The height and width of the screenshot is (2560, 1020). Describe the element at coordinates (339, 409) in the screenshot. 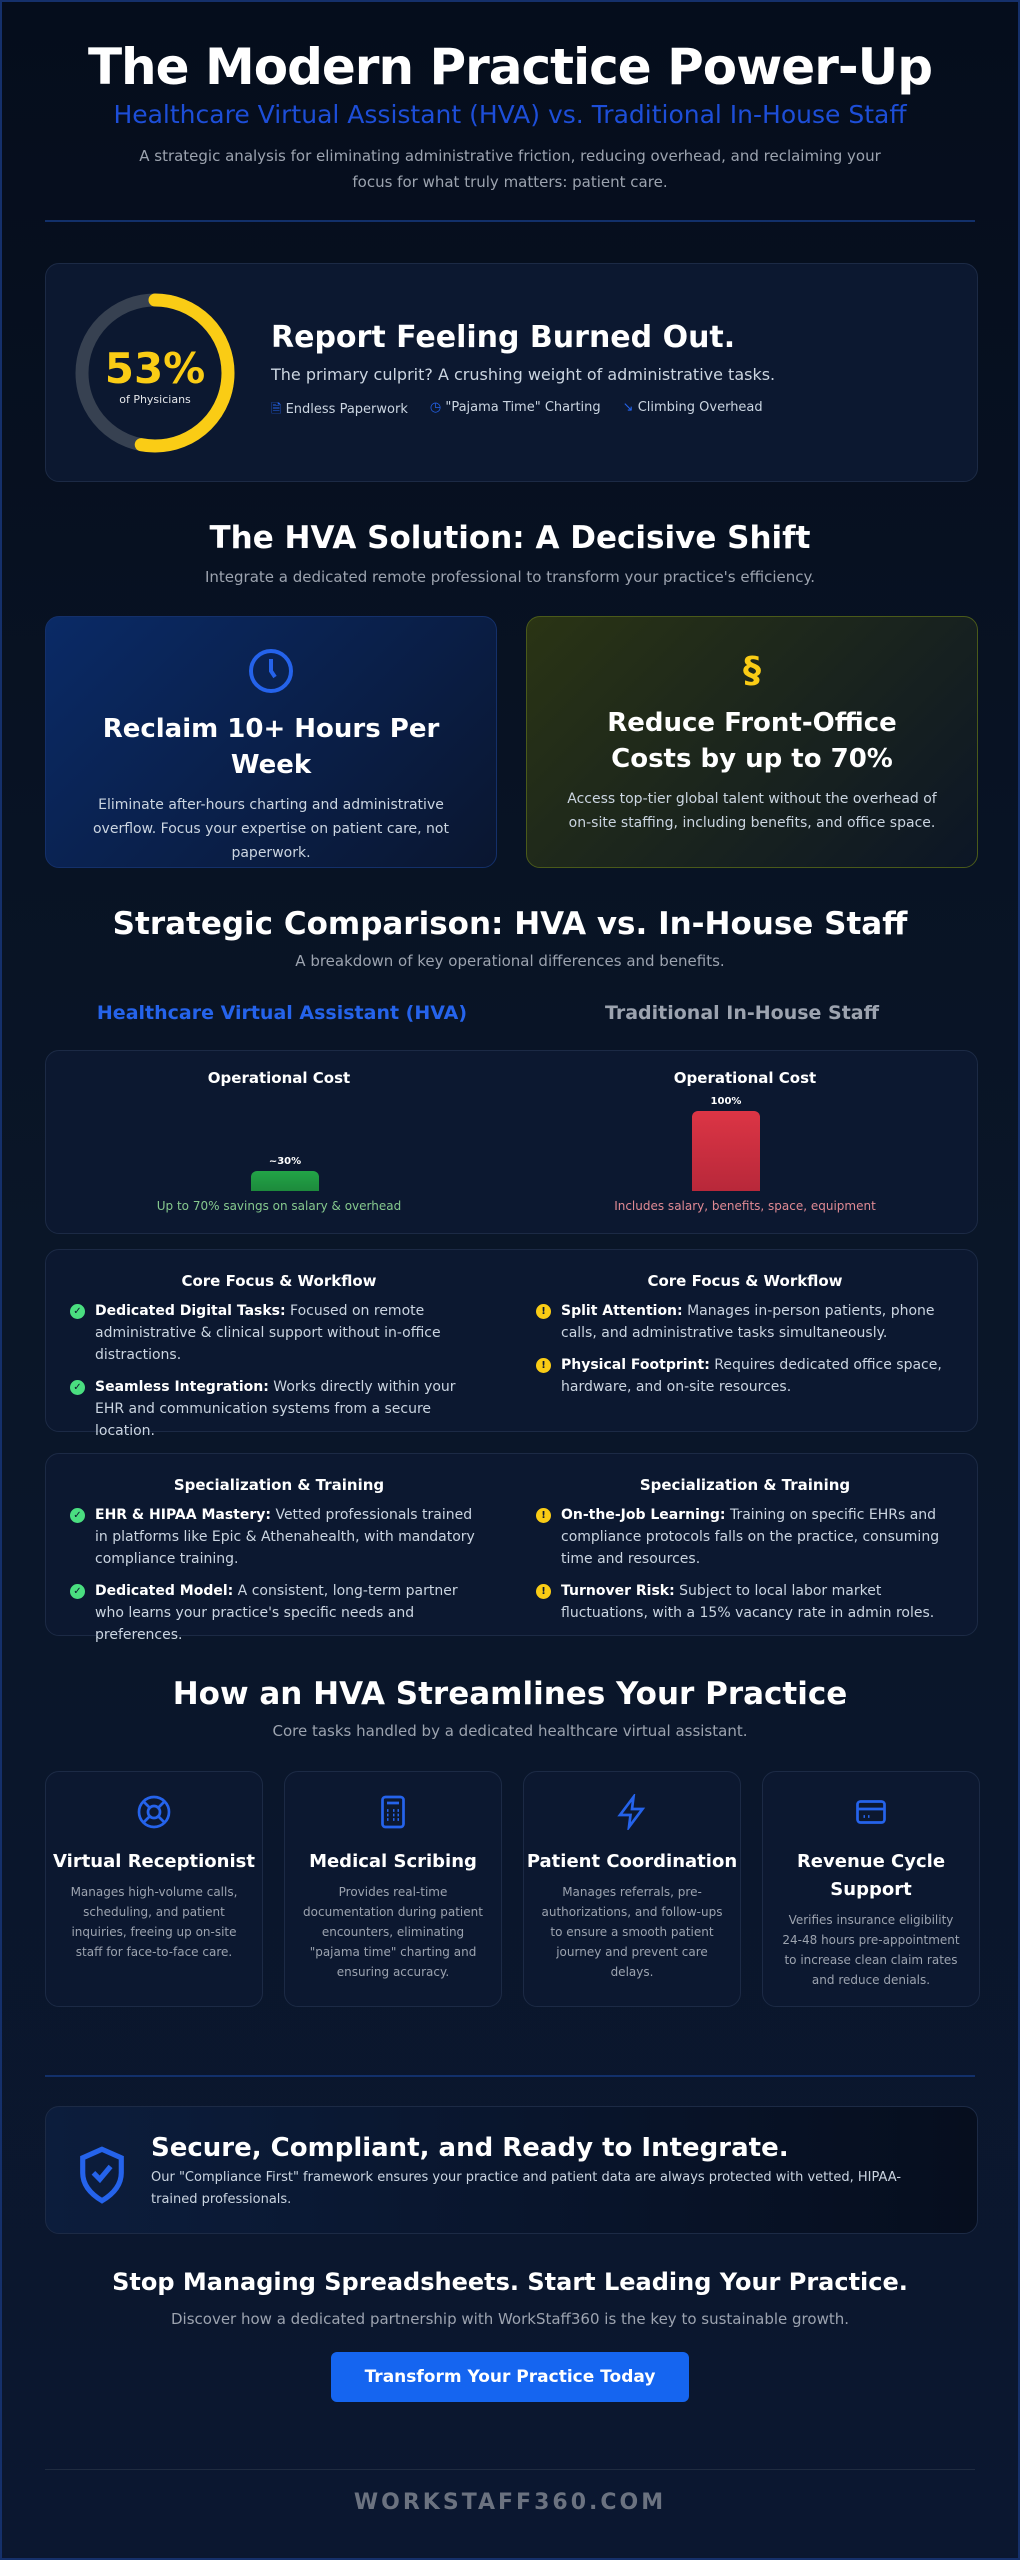

I see `tag-paperwork: 🗎 Endless Paperwork` at that location.